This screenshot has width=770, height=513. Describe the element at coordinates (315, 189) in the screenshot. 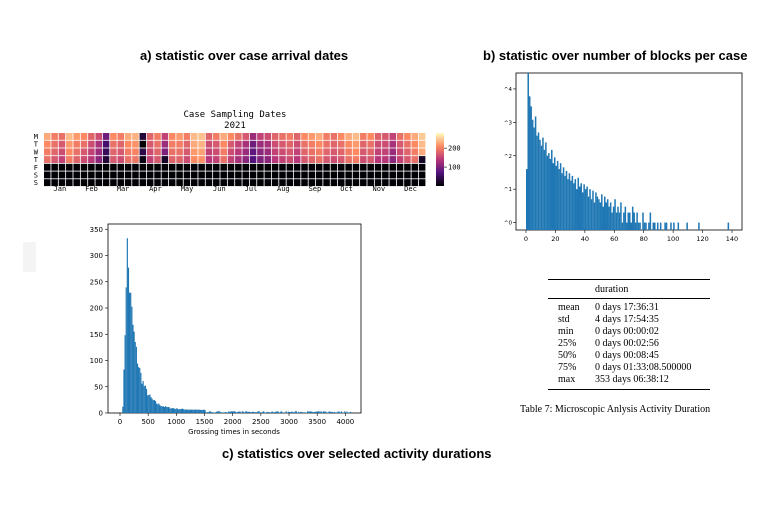

I see `heatmap-month-label: Sep` at that location.